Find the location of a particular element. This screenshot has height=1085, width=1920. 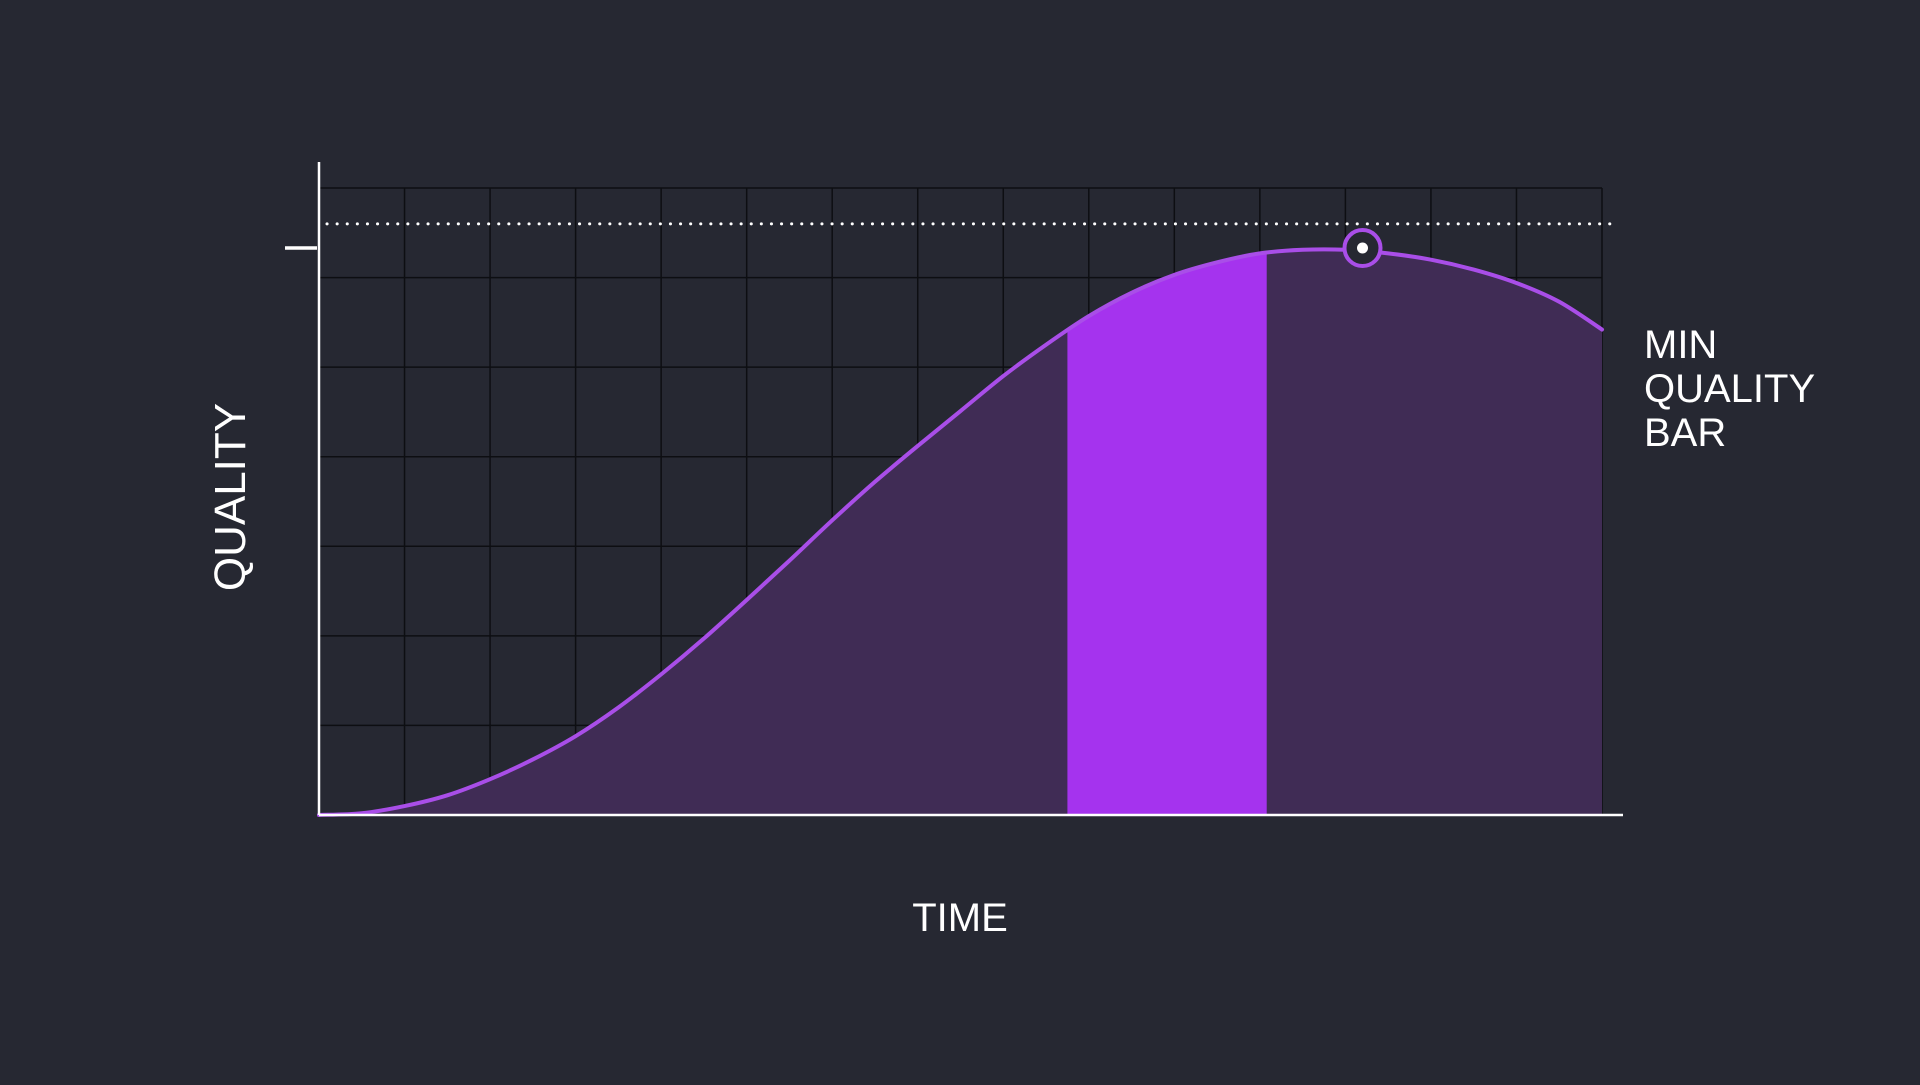

marker-layer is located at coordinates (1362, 248).